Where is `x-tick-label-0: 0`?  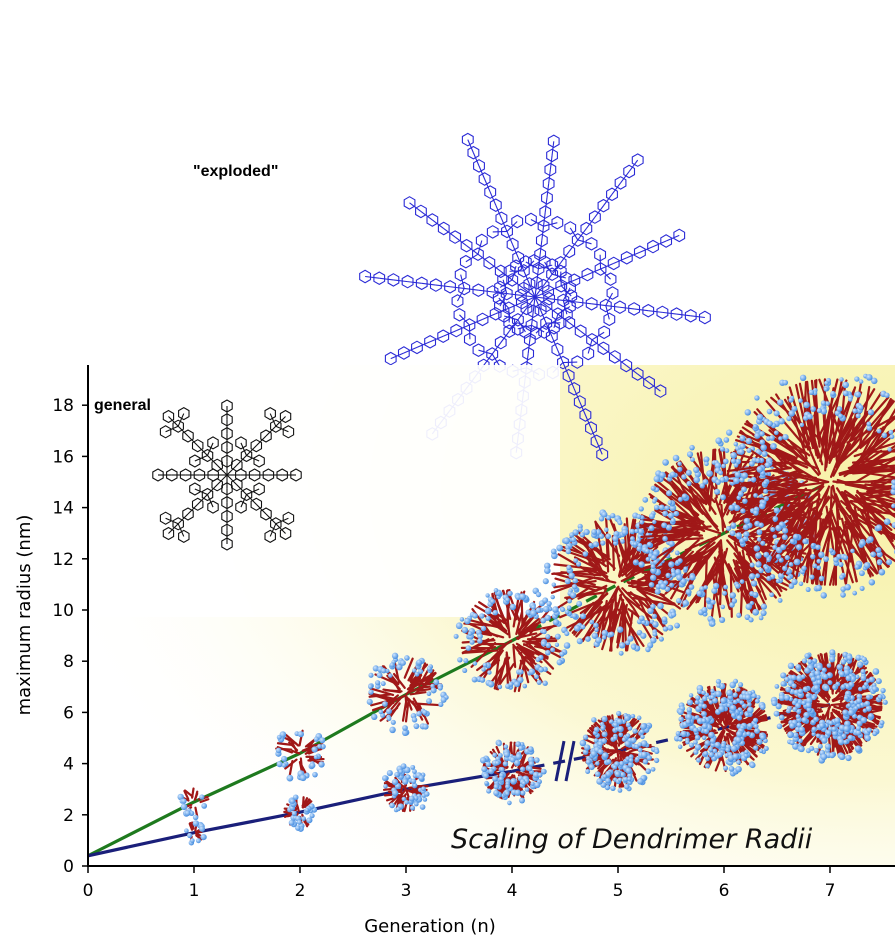
x-tick-label-0: 0 is located at coordinates (88, 891).